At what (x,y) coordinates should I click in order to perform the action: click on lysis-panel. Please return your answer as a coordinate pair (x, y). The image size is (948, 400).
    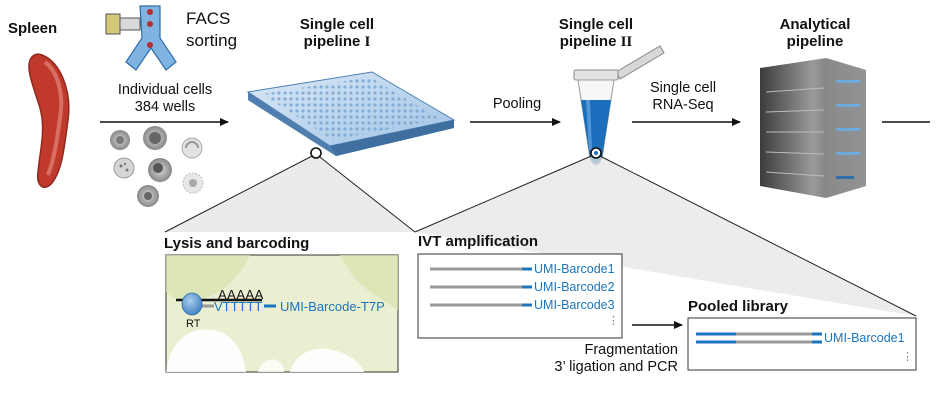
    Looking at the image, I should click on (282, 313).